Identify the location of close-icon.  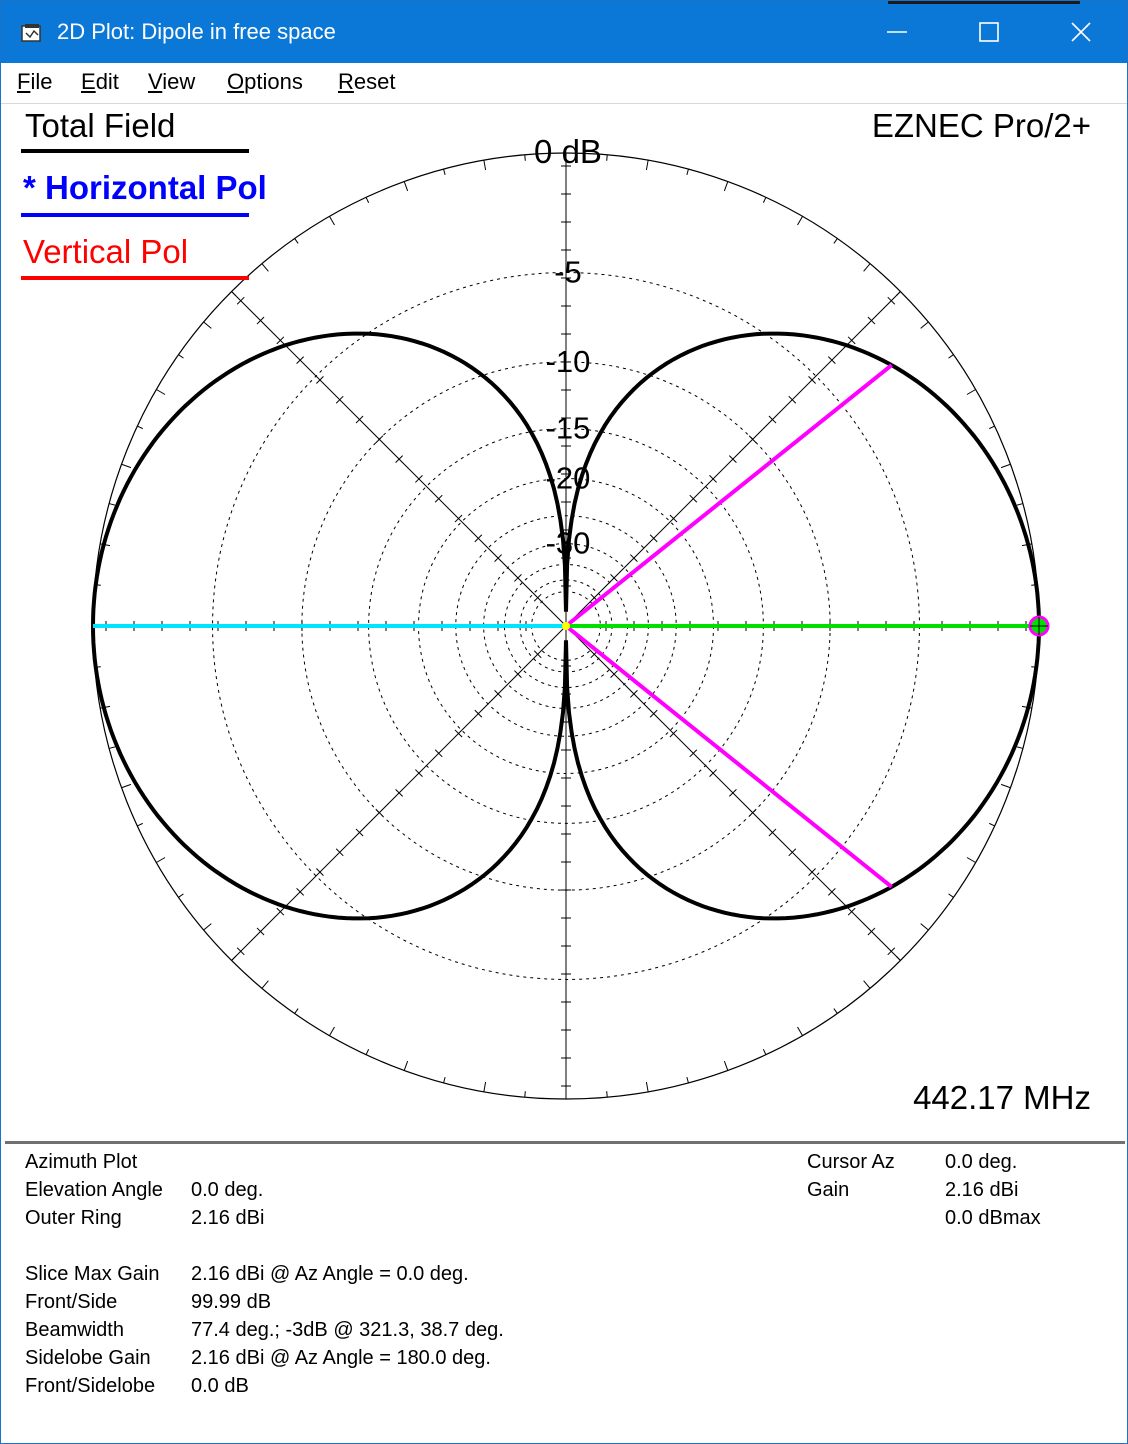
(1081, 32).